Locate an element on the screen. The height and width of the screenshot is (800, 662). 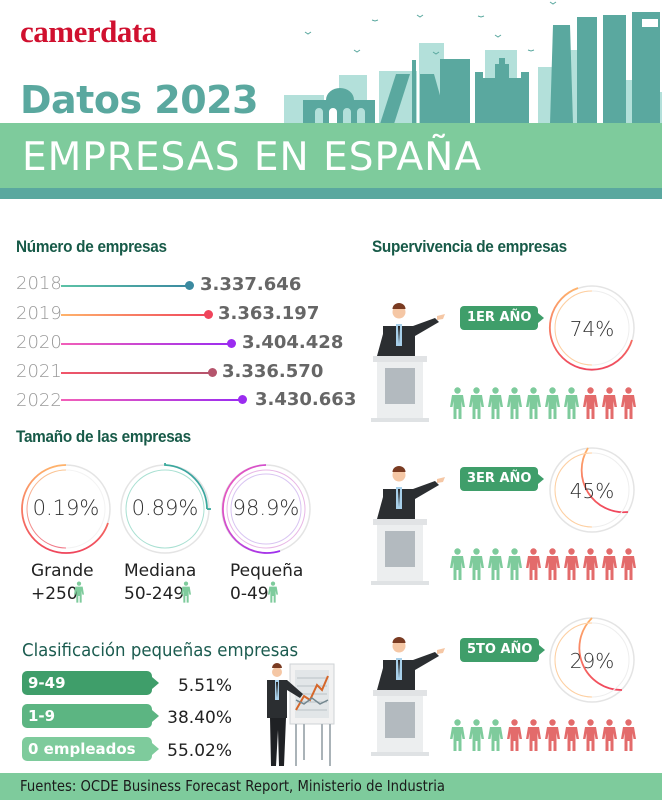
supervivencia-heading: Supervivencia de empresas is located at coordinates (469, 246).